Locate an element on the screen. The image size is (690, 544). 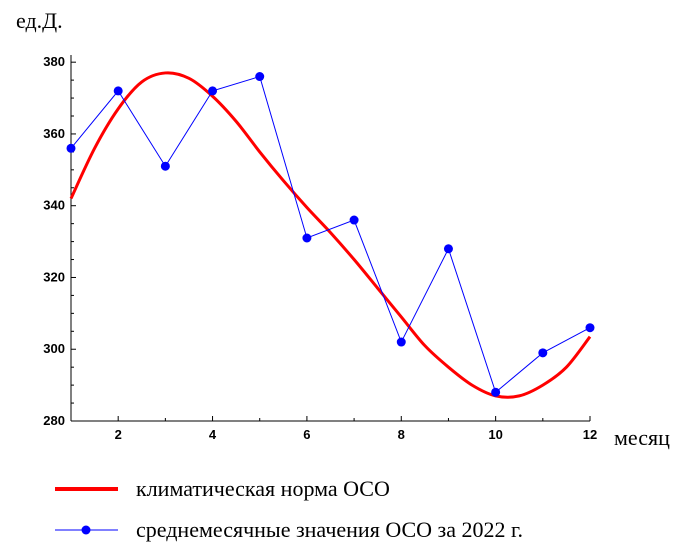
x-tick-label: 4 is located at coordinates (213, 434).